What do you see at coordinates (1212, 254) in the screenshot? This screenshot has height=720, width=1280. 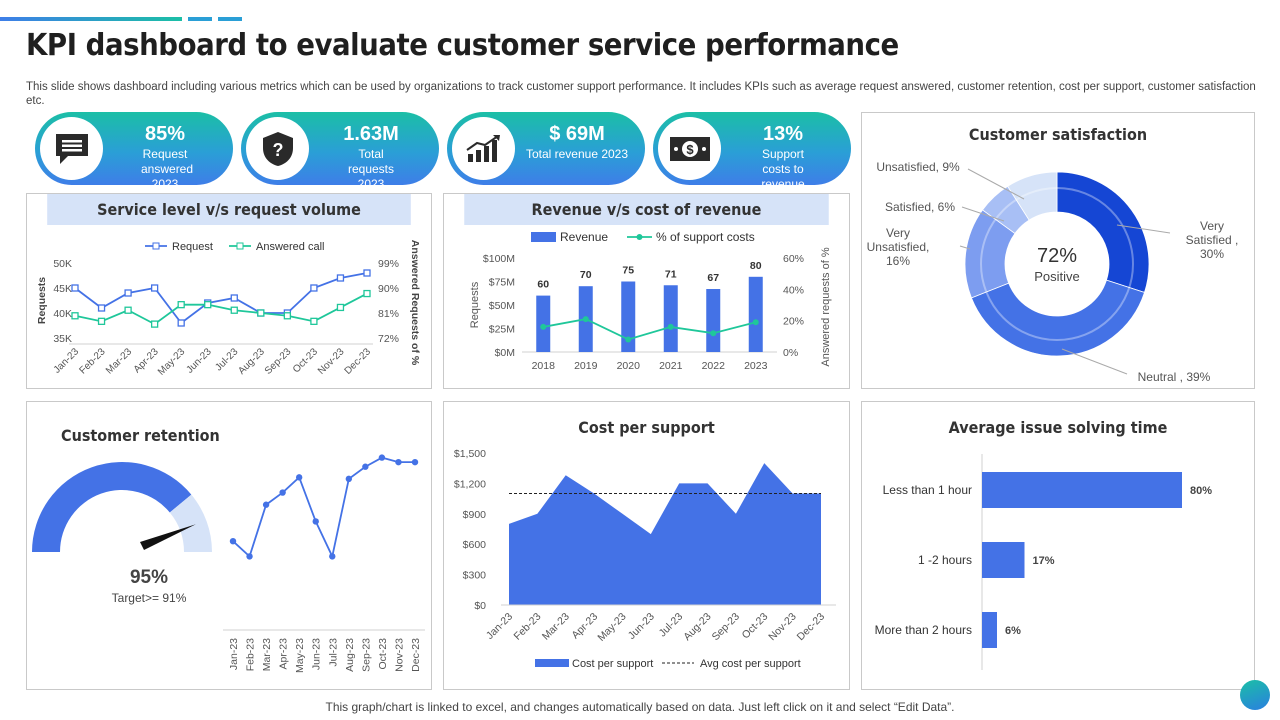 I see `slice-label: 30%` at bounding box center [1212, 254].